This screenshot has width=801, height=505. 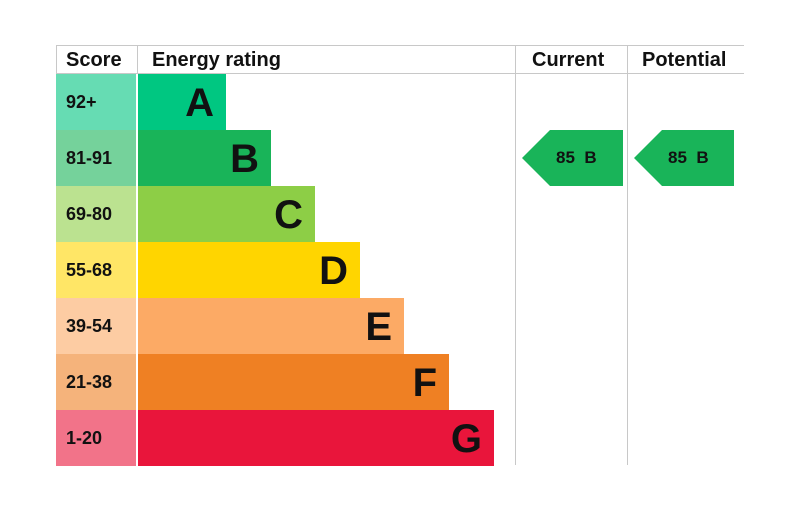 I want to click on header-divider, so click(x=400, y=73).